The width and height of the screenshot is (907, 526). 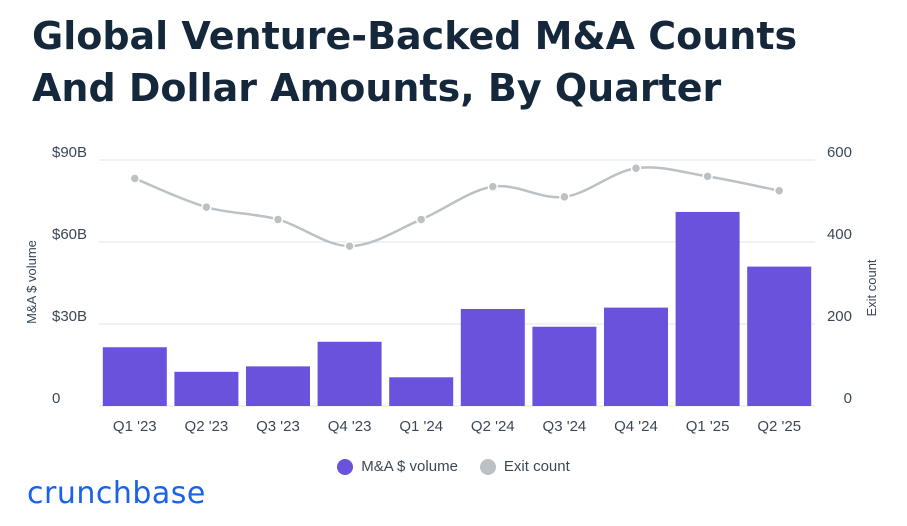 I want to click on y2-tick-label: 600, so click(x=839, y=152).